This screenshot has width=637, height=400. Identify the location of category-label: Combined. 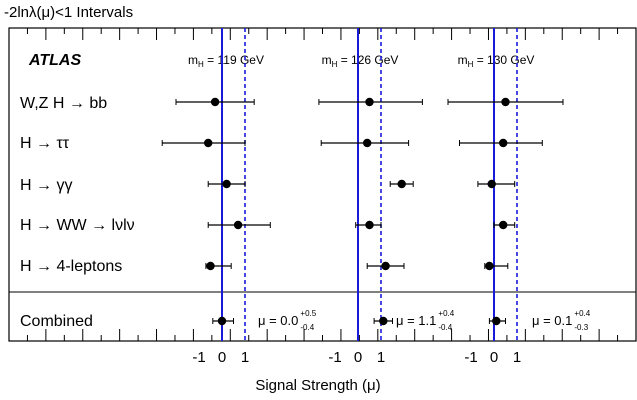
(56, 321).